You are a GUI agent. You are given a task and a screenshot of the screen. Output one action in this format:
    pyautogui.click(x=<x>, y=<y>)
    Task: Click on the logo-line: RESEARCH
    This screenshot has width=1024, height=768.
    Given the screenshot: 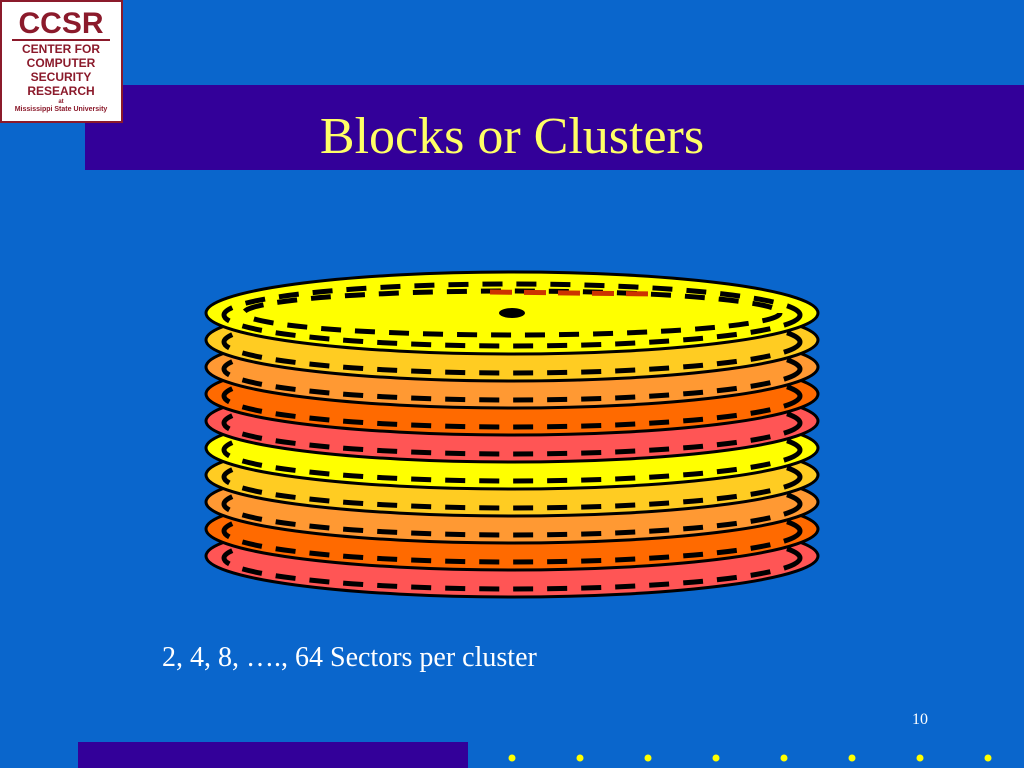 What is the action you would take?
    pyautogui.click(x=60, y=91)
    